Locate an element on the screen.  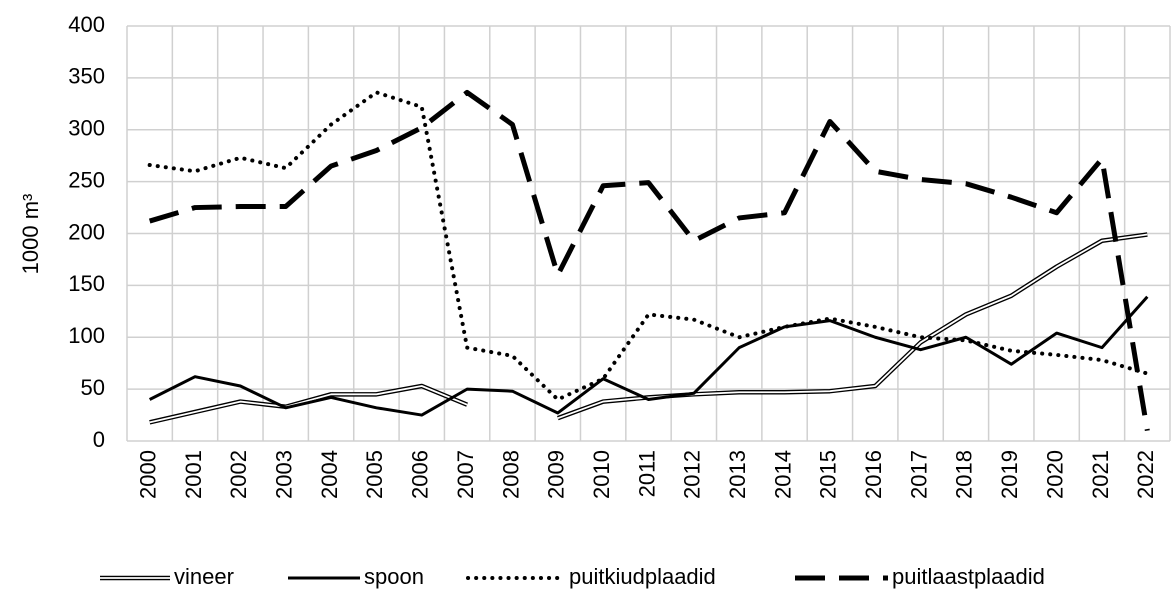
x-tick-label: 2022 is located at coordinates (1145, 474).